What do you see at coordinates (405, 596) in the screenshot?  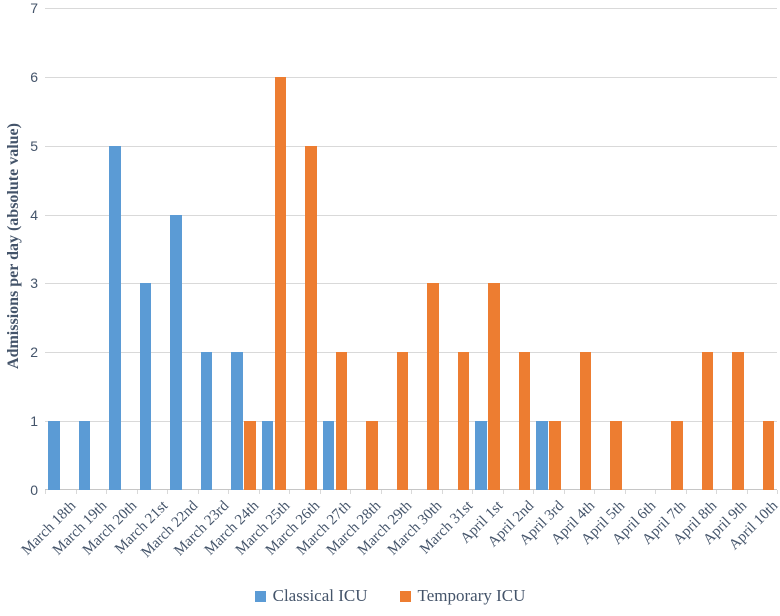 I see `legend-swatch-temporary-icu-icon` at bounding box center [405, 596].